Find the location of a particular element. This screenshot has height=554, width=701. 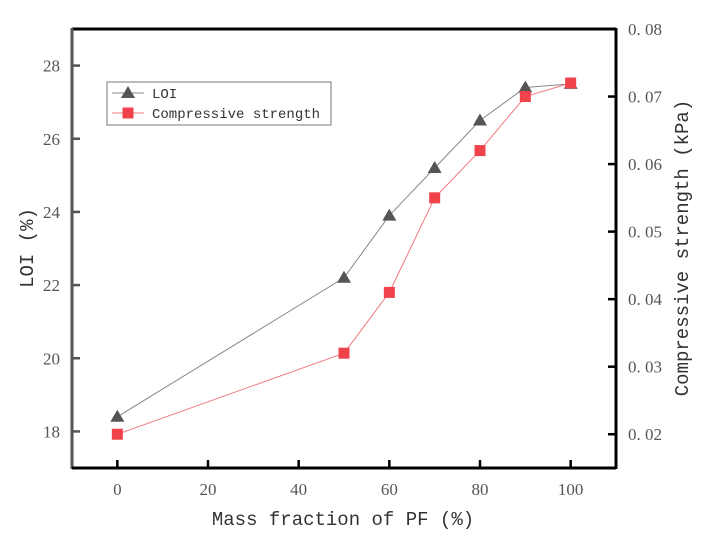

y-left-tick-label: 22 is located at coordinates (51, 285).